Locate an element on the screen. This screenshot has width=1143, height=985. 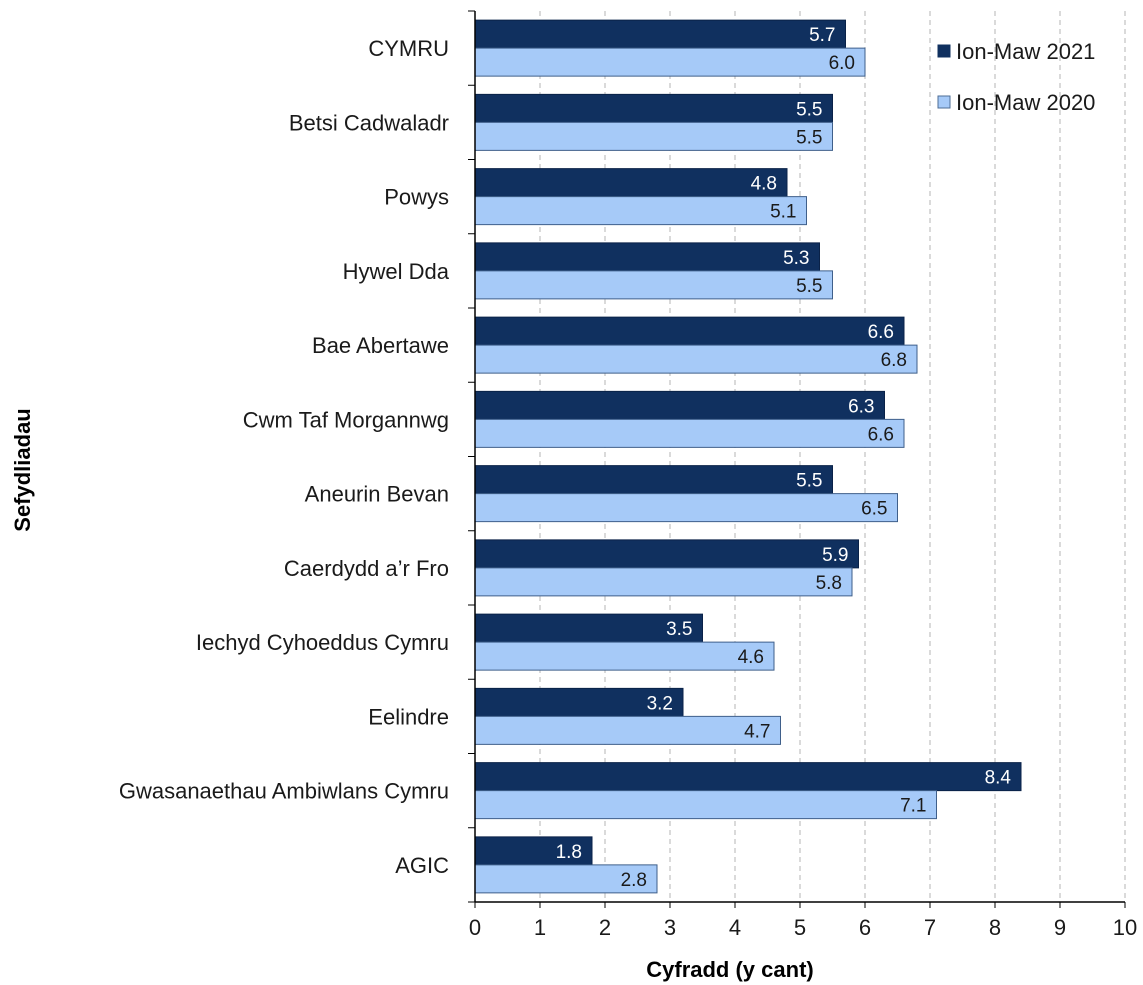
data-label: 3.5 is located at coordinates (679, 629).